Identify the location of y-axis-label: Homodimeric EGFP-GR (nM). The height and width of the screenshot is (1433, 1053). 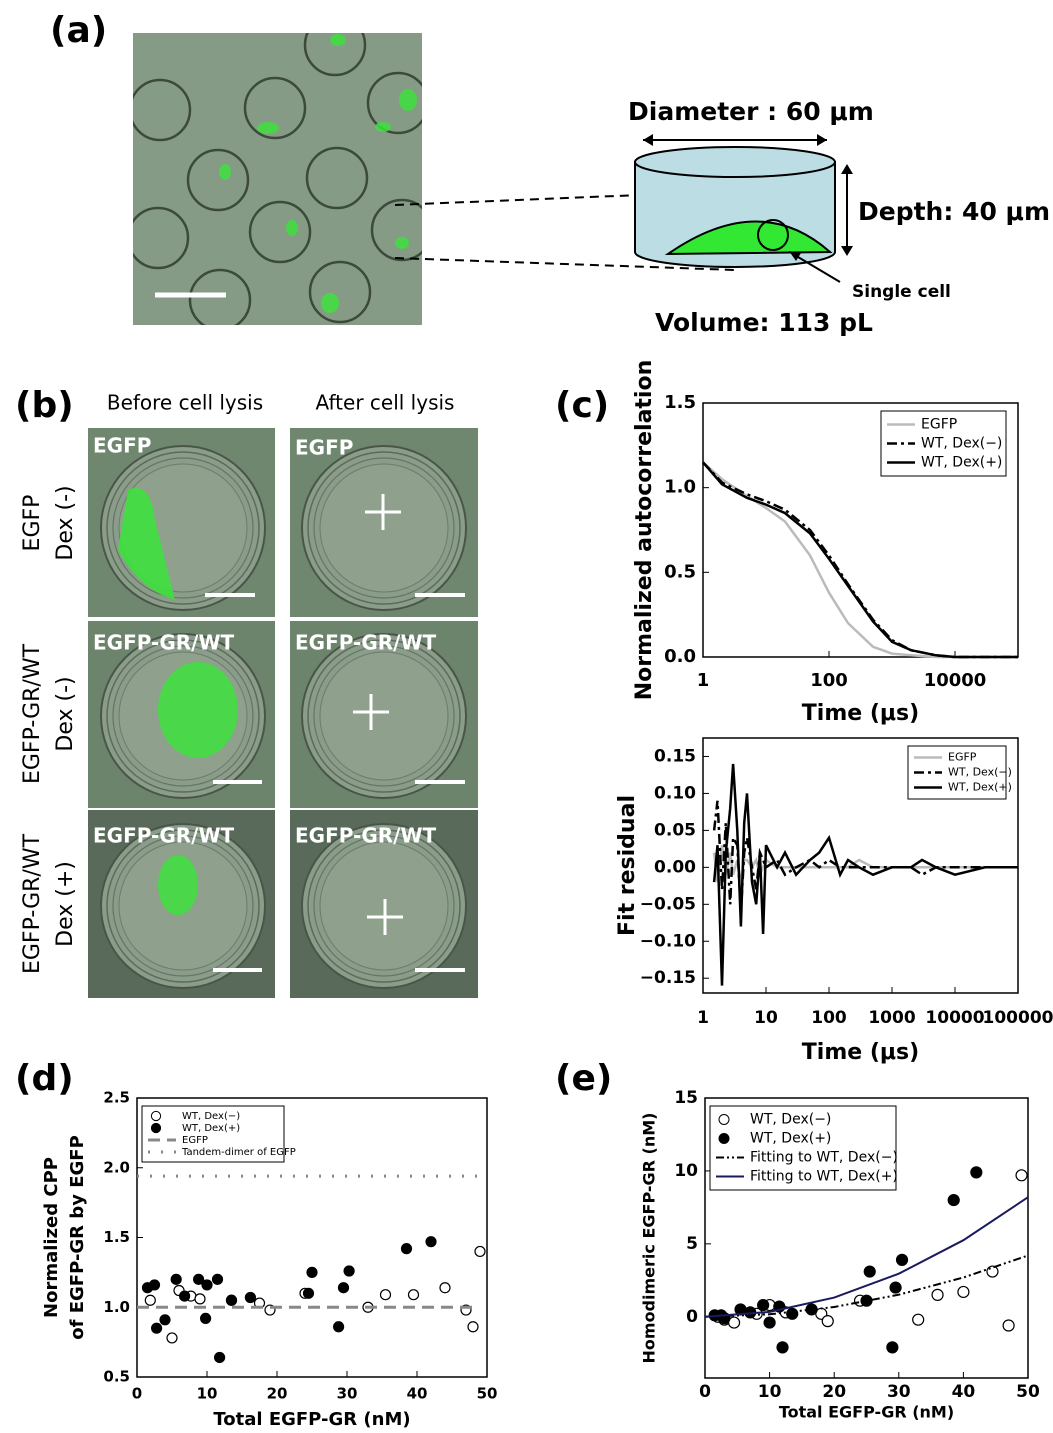
(649, 1238).